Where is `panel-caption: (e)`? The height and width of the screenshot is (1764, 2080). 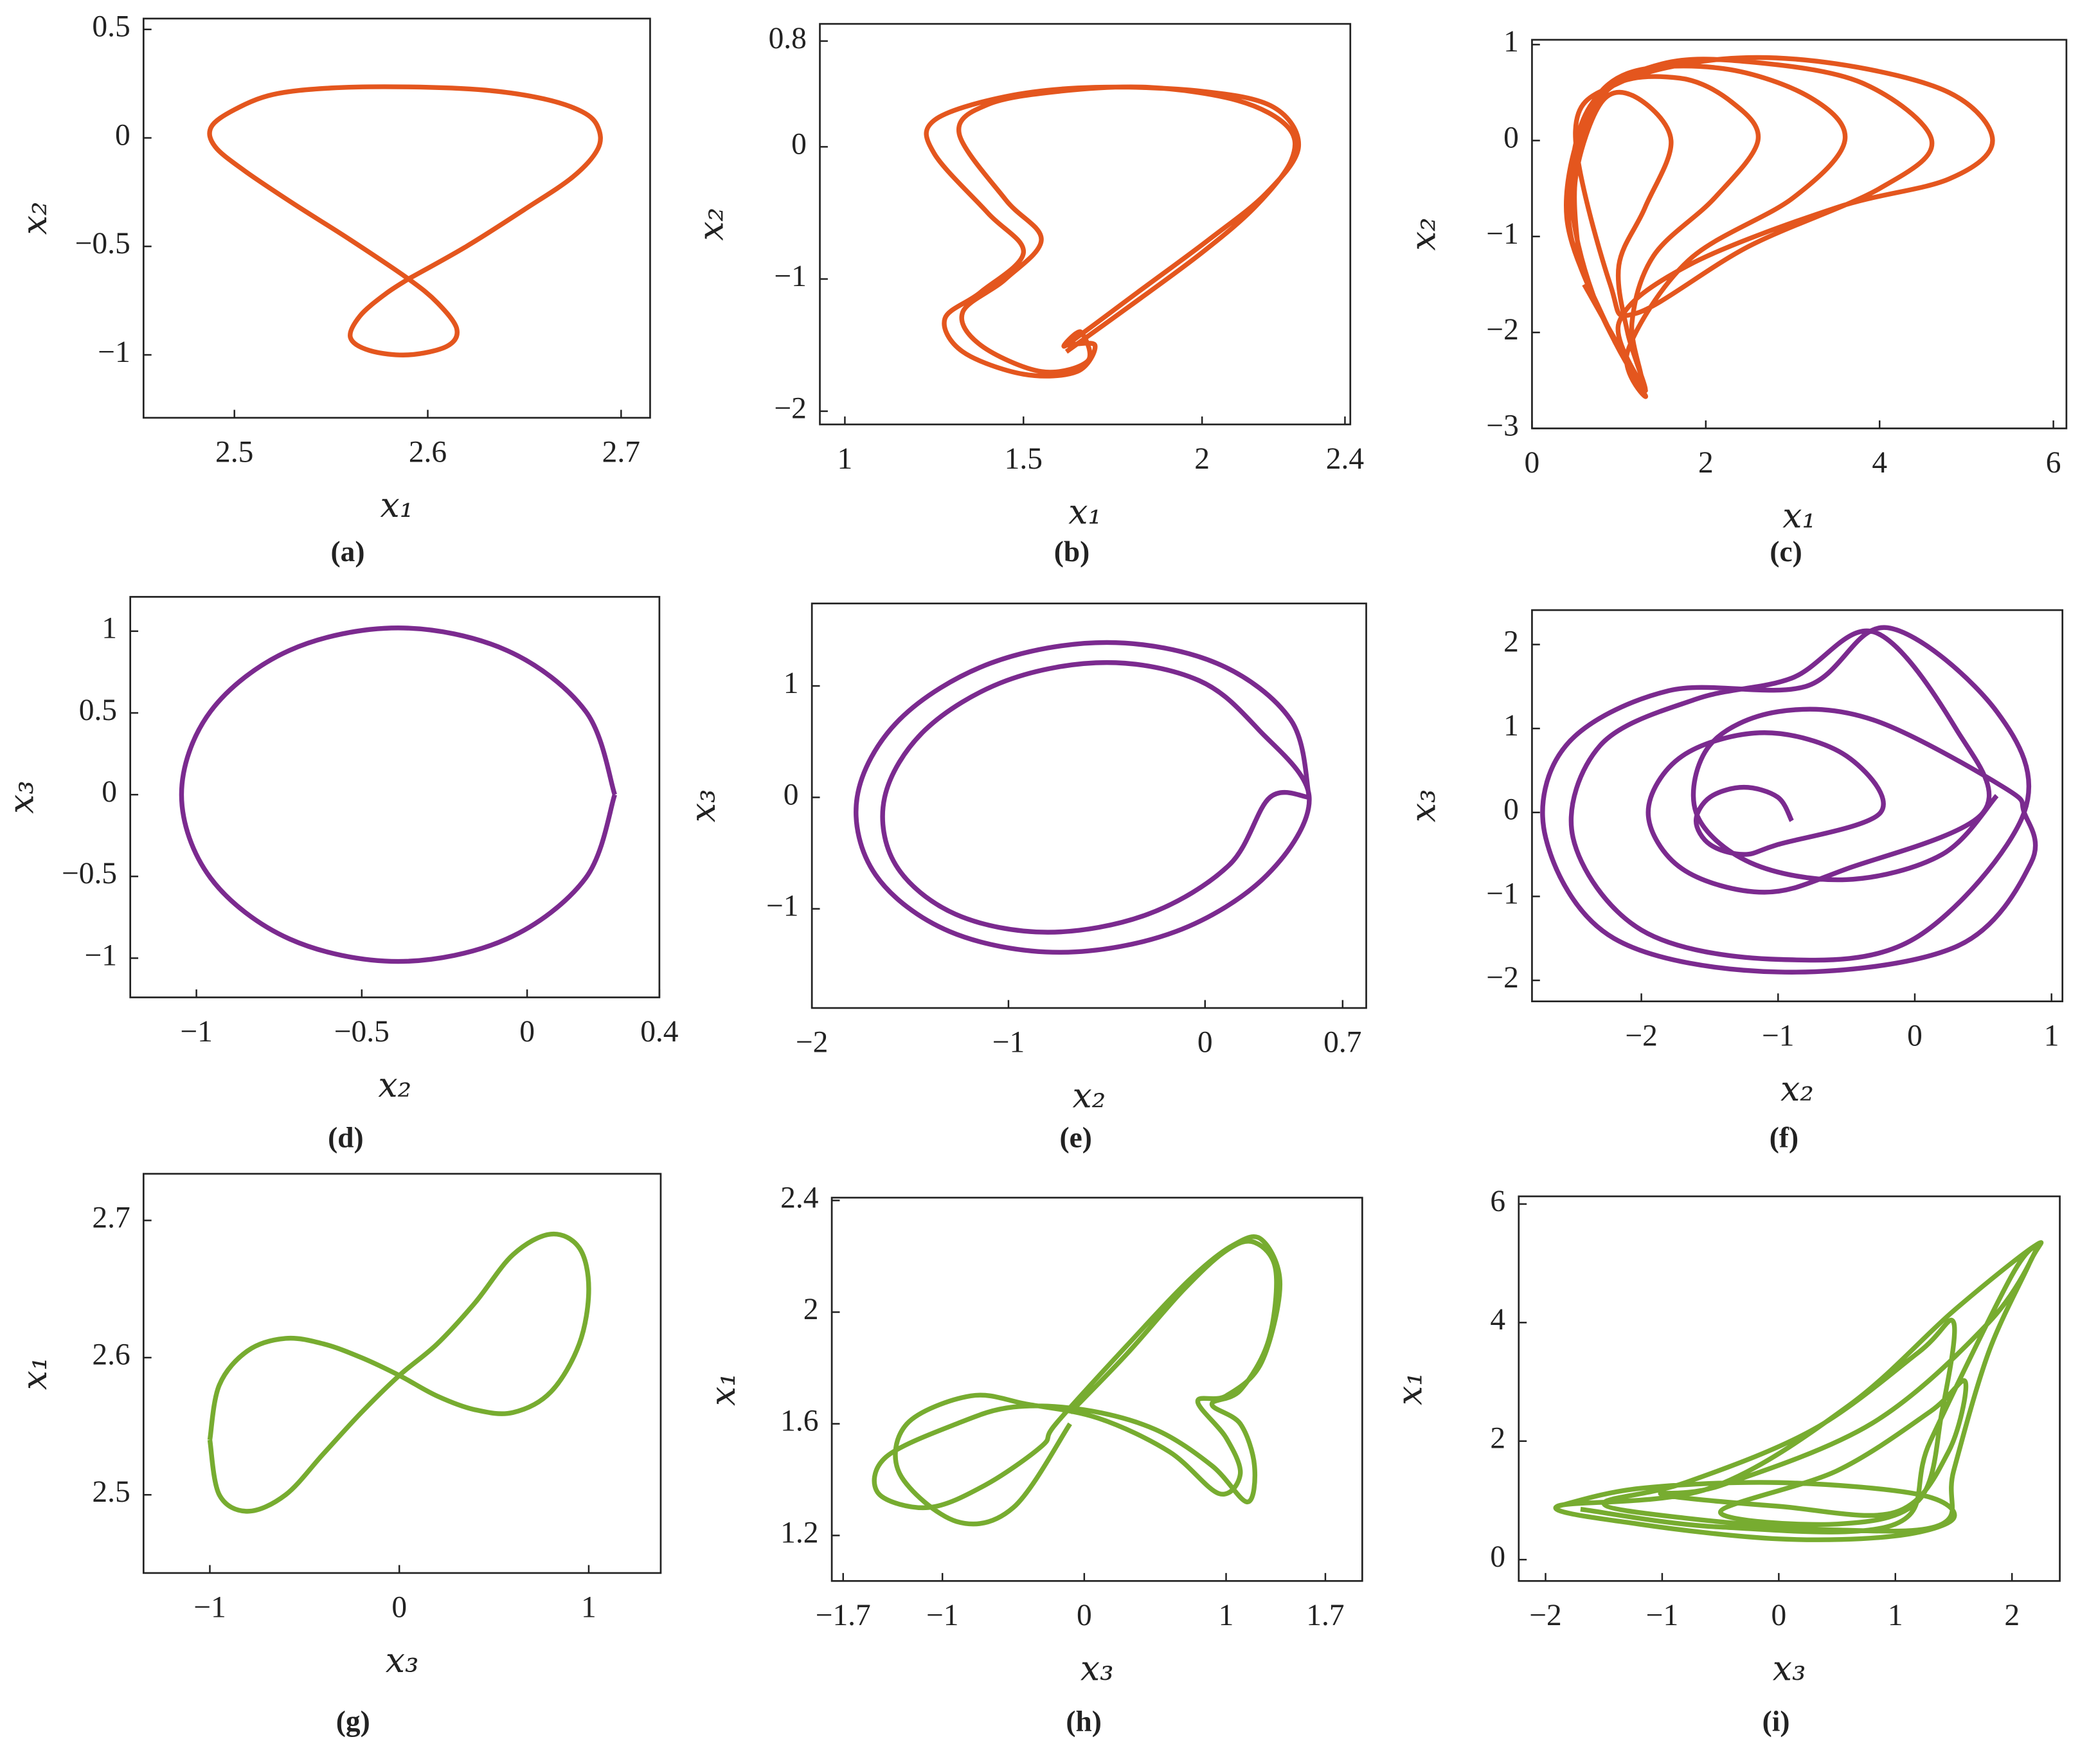
panel-caption: (e) is located at coordinates (1076, 1138).